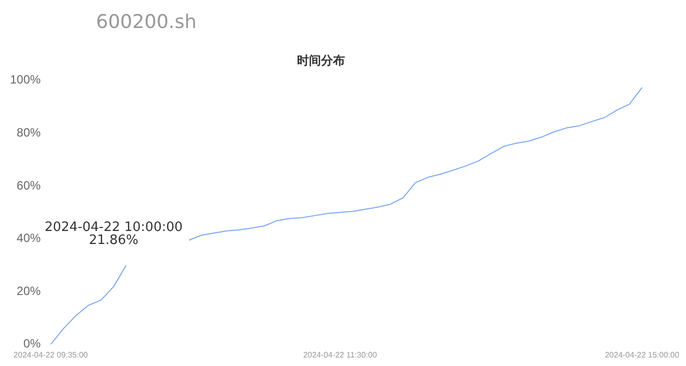  I want to click on x-tick-label: 2024-04-22 09:35:00, so click(51, 355).